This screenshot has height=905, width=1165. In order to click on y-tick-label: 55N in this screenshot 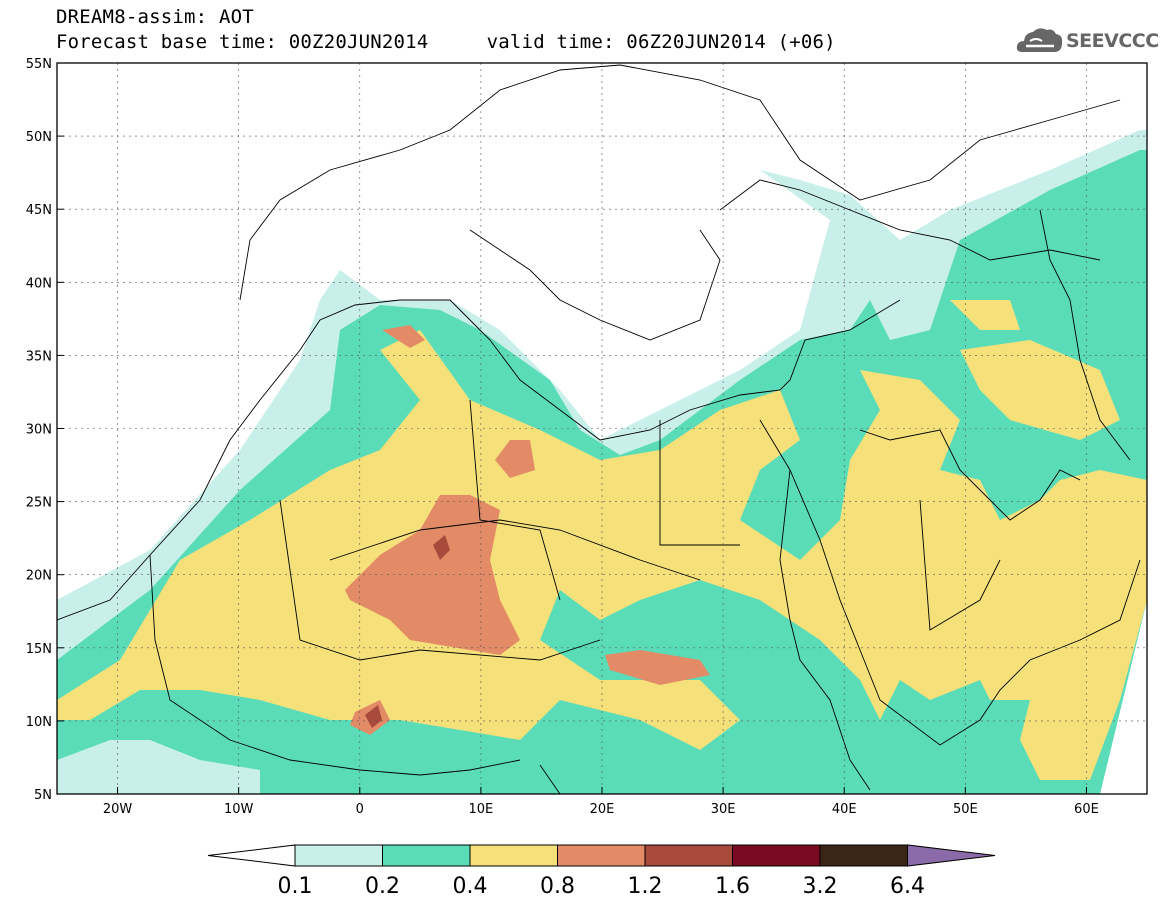, I will do `click(39, 64)`.